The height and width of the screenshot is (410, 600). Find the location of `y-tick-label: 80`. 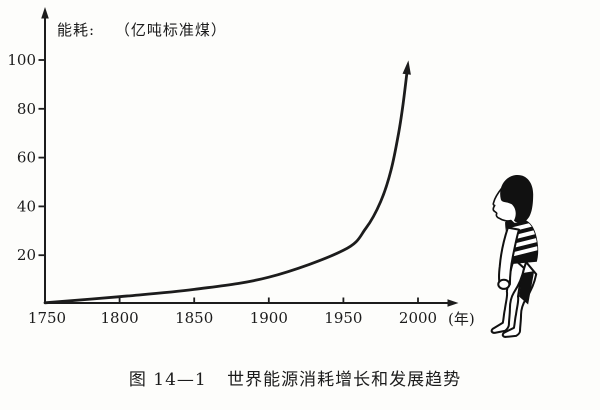

y-tick-label: 80 is located at coordinates (26, 109).